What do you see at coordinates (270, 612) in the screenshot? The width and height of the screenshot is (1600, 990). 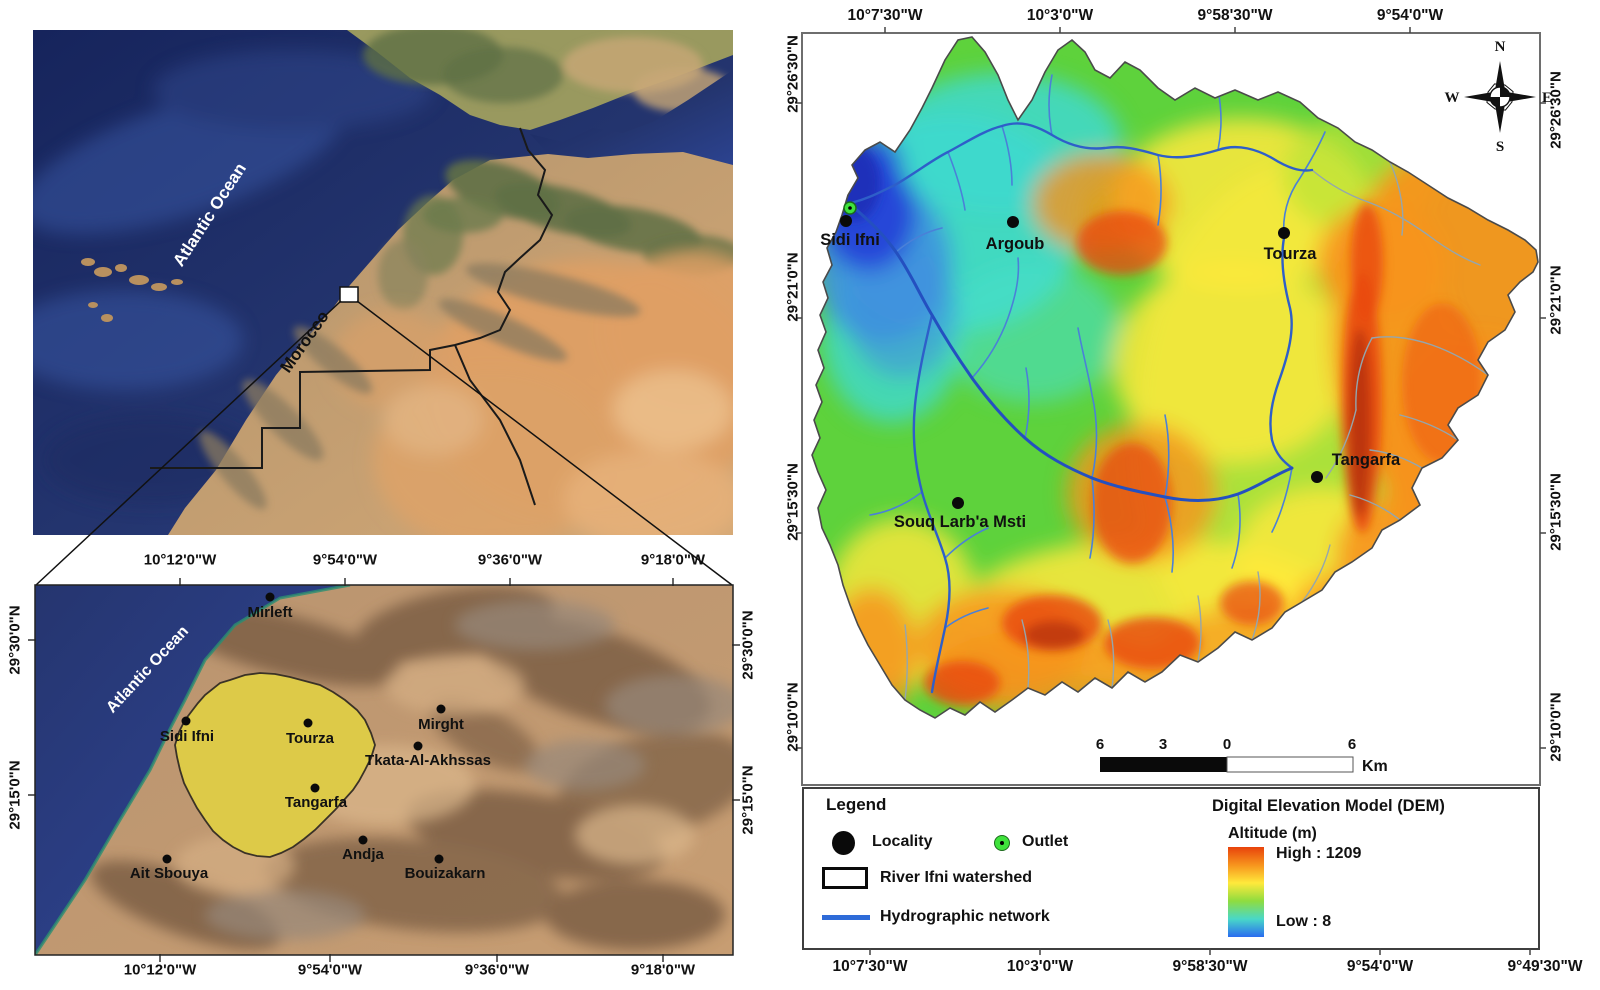 I see `locality-label: Mirleft` at bounding box center [270, 612].